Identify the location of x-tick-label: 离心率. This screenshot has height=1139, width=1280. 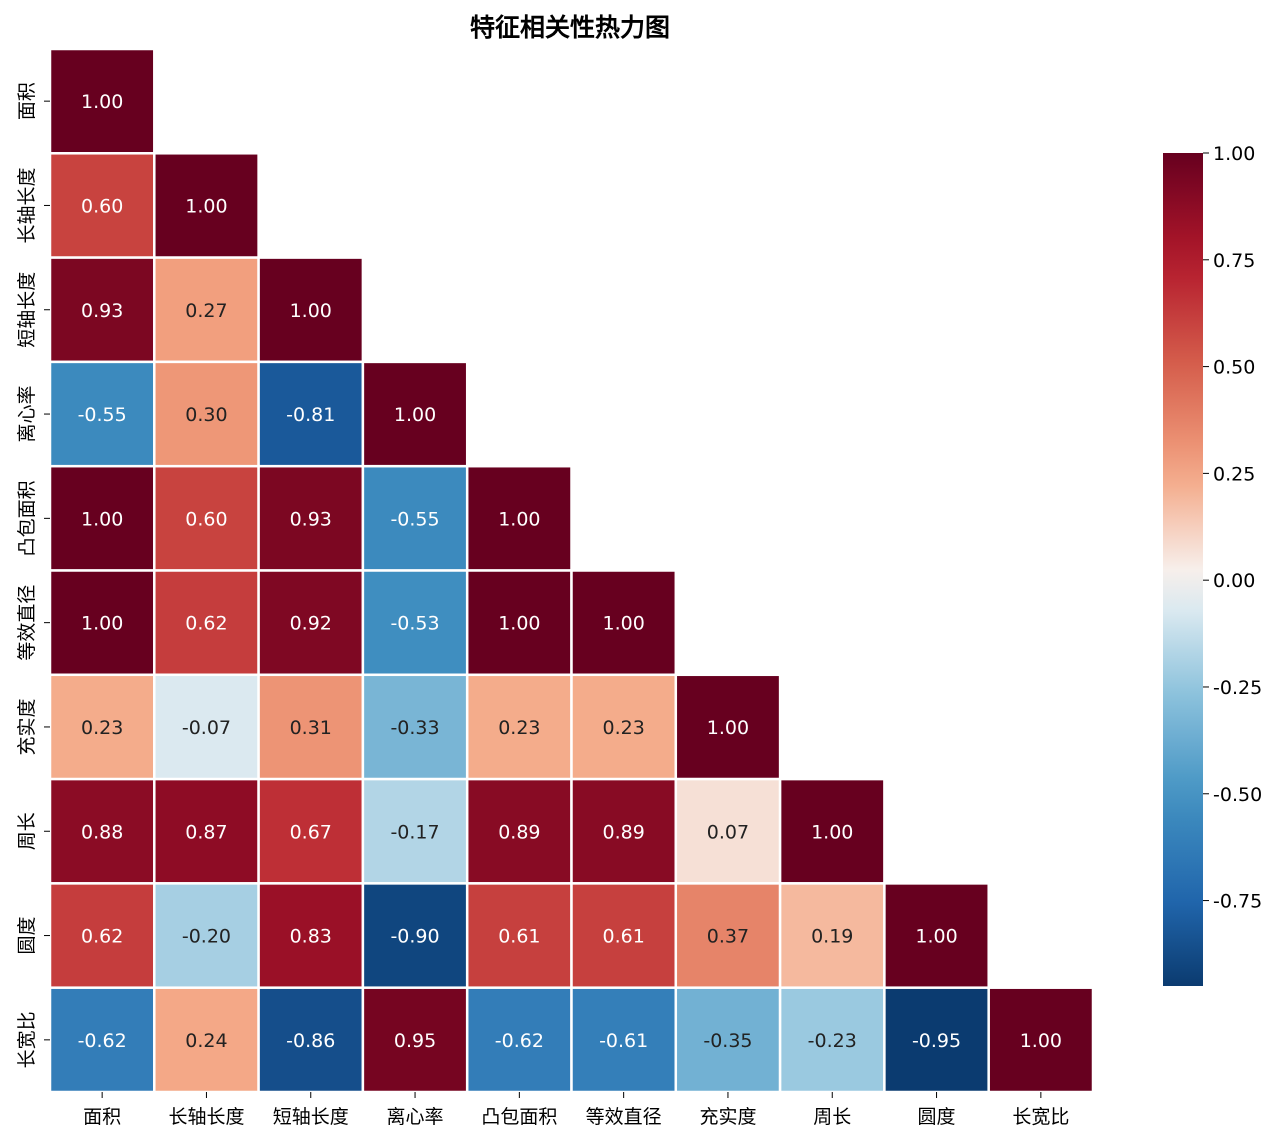
(415, 1117).